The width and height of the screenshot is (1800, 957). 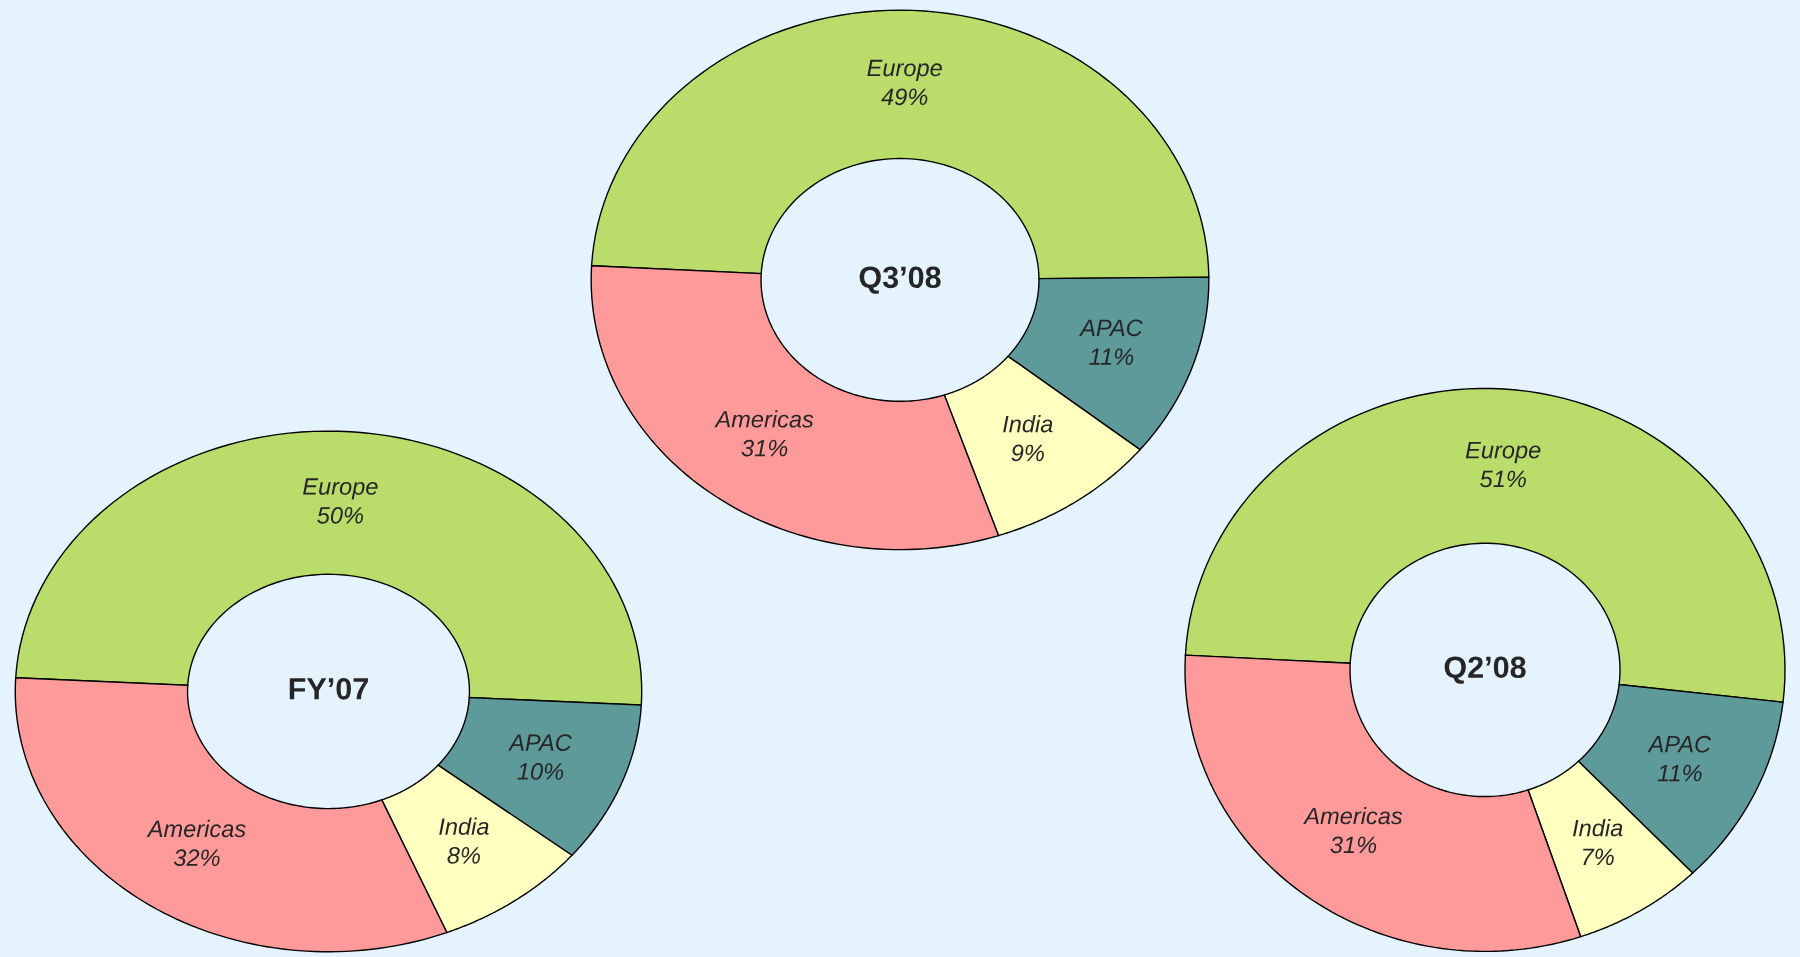 What do you see at coordinates (463, 855) in the screenshot?
I see `data-label: 8%` at bounding box center [463, 855].